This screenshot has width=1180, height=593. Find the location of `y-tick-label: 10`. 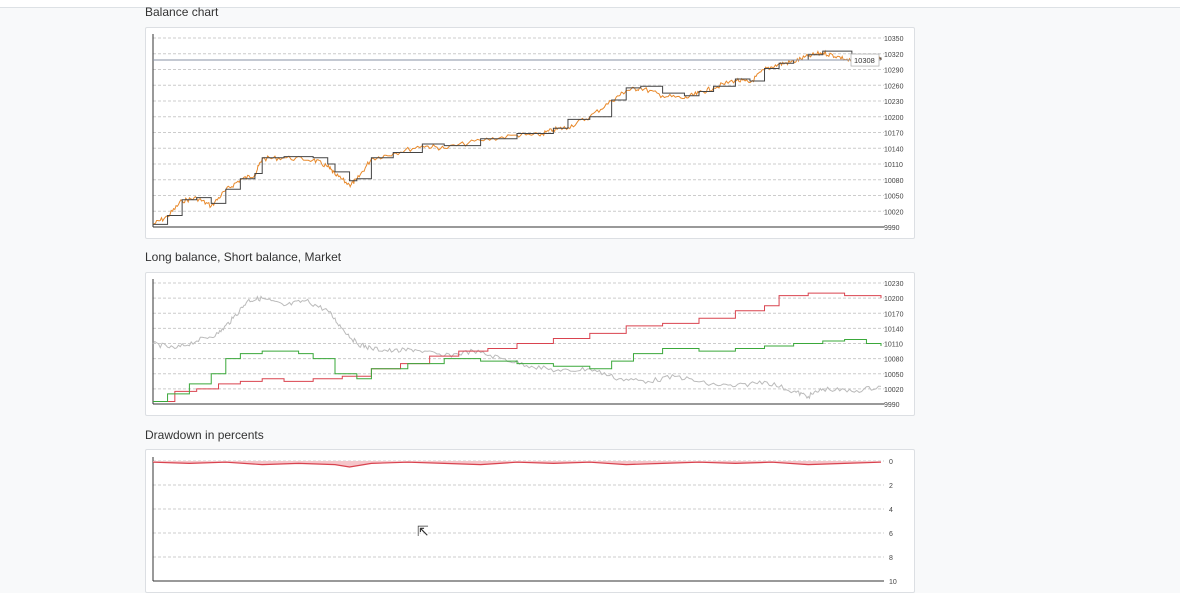

y-tick-label: 10 is located at coordinates (893, 582).